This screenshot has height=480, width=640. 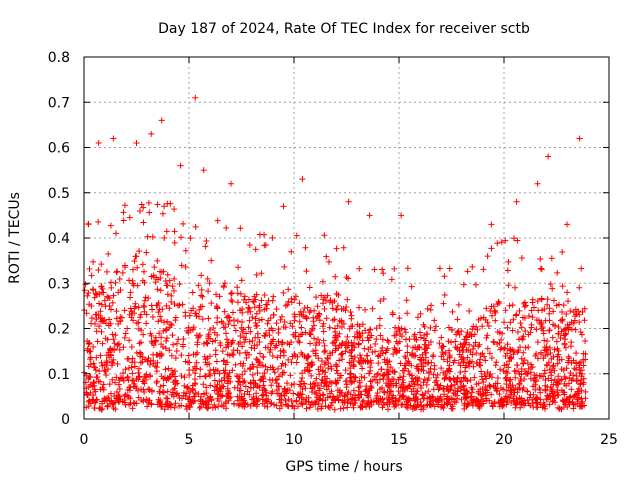 I want to click on y-tick-label: 0.1, so click(x=59, y=375).